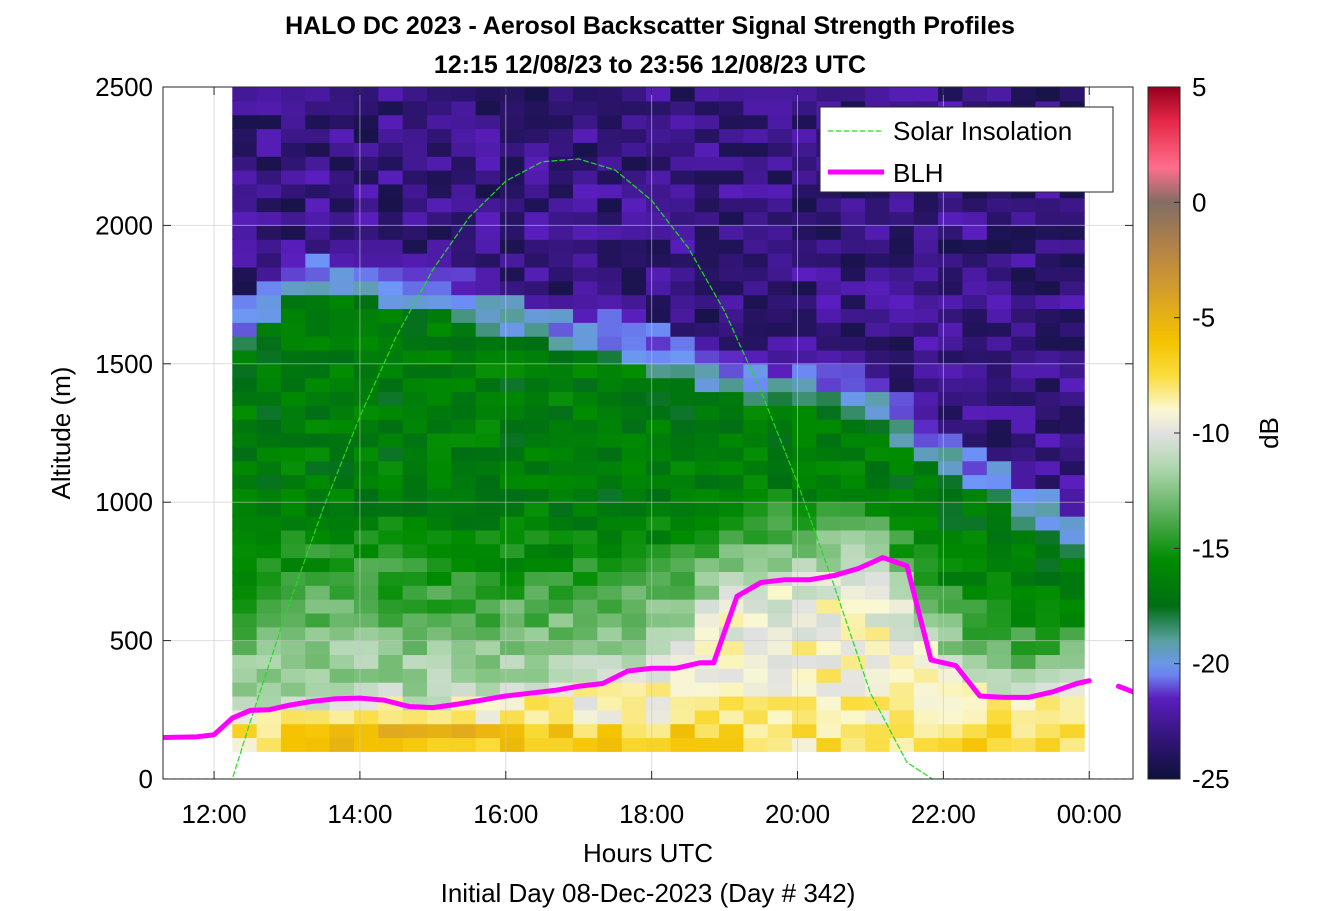 Image resolution: width=1343 pixels, height=911 pixels. I want to click on y-tick-label: 500, so click(131, 641).